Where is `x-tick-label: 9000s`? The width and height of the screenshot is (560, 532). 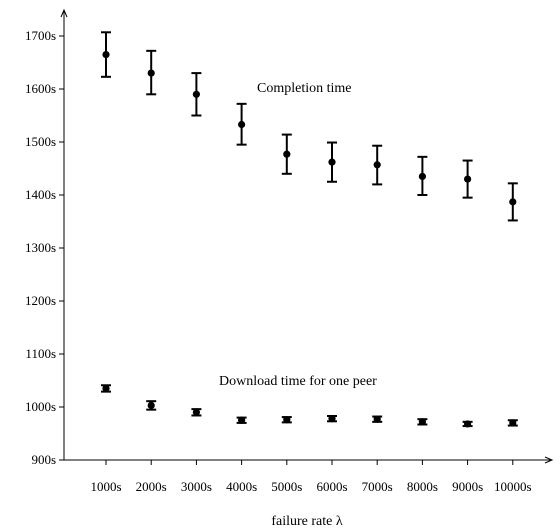
x-tick-label: 9000s is located at coordinates (467, 486).